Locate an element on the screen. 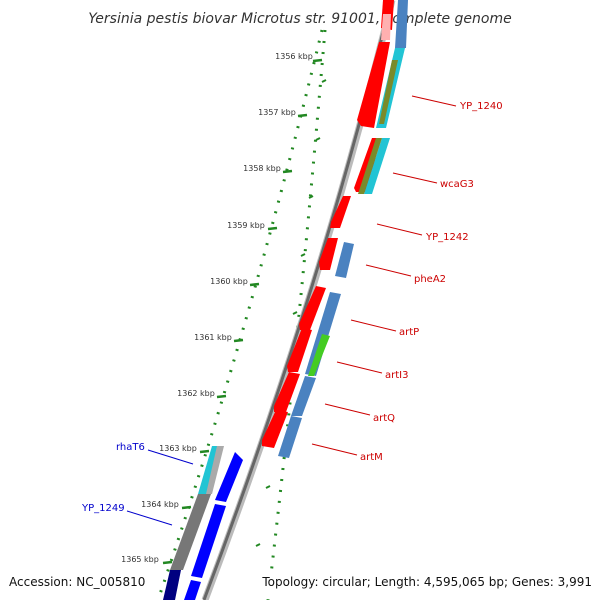  accession-text: Accession: NC_005810 is located at coordinates (77, 582).